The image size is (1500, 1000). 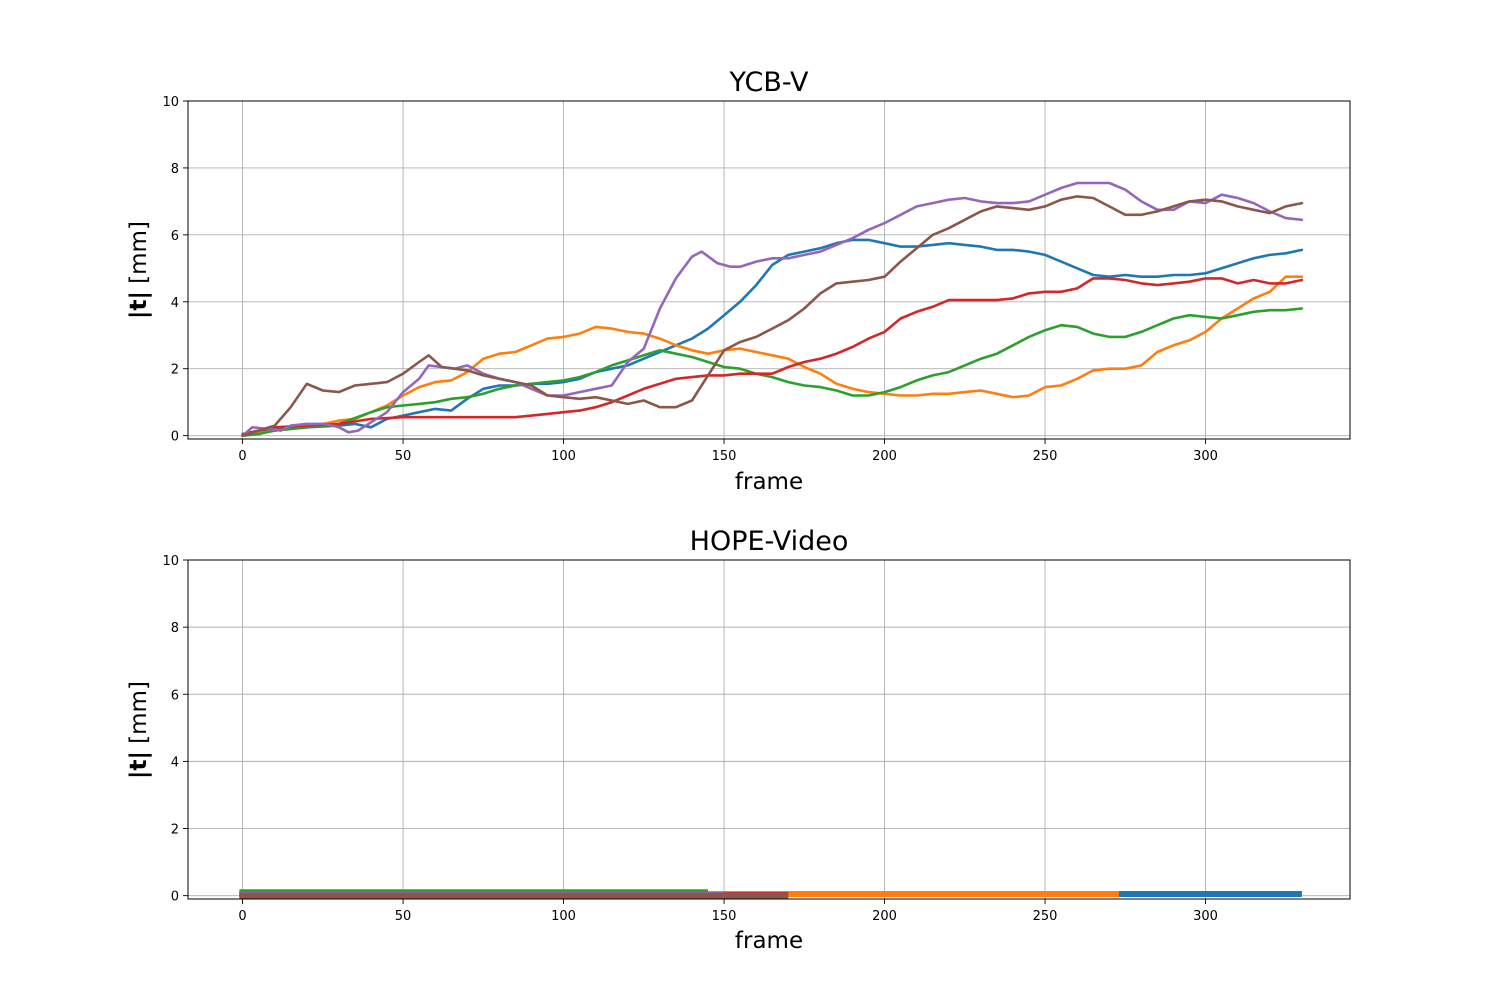 What do you see at coordinates (770, 894) in the screenshot?
I see `series-group` at bounding box center [770, 894].